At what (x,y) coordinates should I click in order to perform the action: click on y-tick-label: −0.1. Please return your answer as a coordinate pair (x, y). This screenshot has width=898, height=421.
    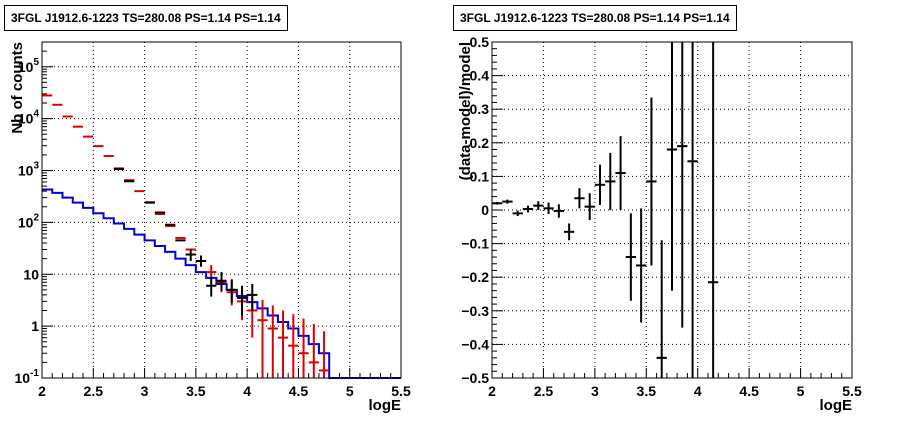
    Looking at the image, I should click on (475, 244).